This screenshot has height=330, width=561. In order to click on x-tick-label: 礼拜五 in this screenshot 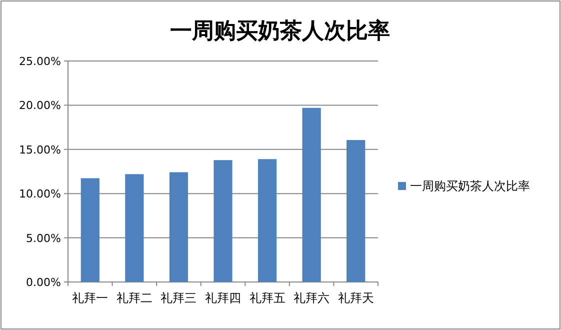, I will do `click(267, 298)`.